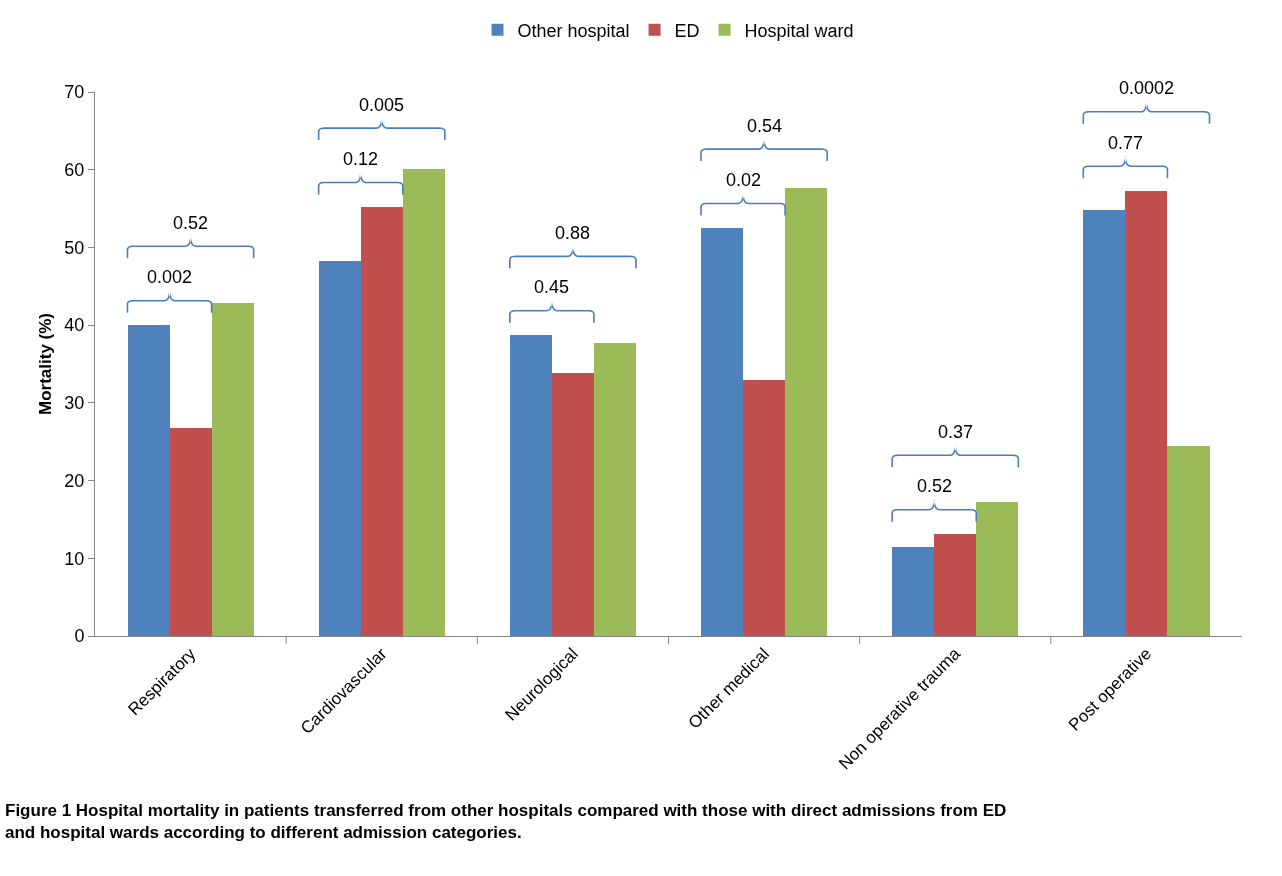 The width and height of the screenshot is (1282, 876). I want to click on annotation: 0.77, so click(1126, 143).